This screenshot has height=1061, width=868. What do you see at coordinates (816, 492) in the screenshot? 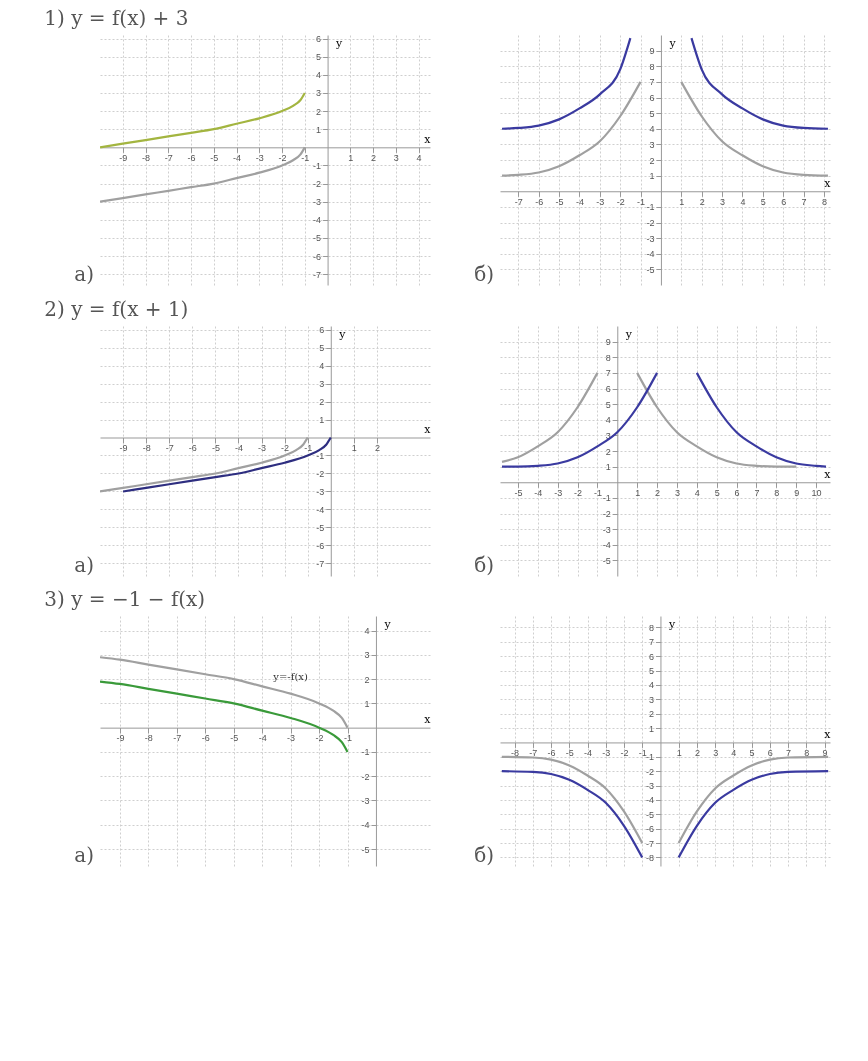
I see `x-tick-label: 10` at bounding box center [816, 492].